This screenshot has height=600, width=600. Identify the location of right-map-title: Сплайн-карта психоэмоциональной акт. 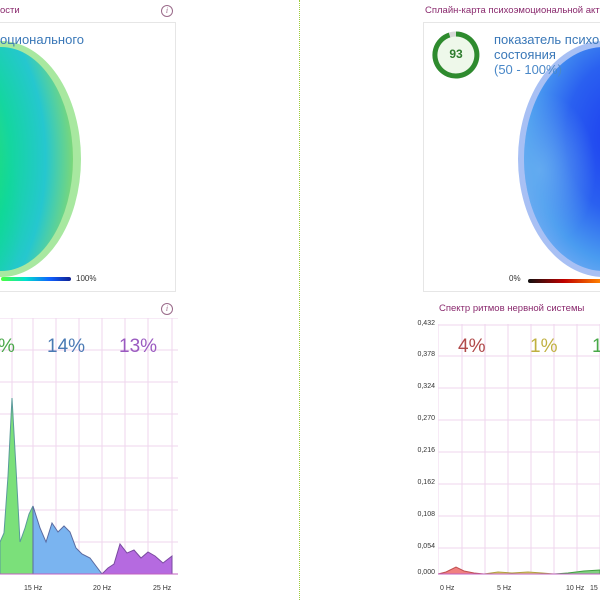
(512, 10).